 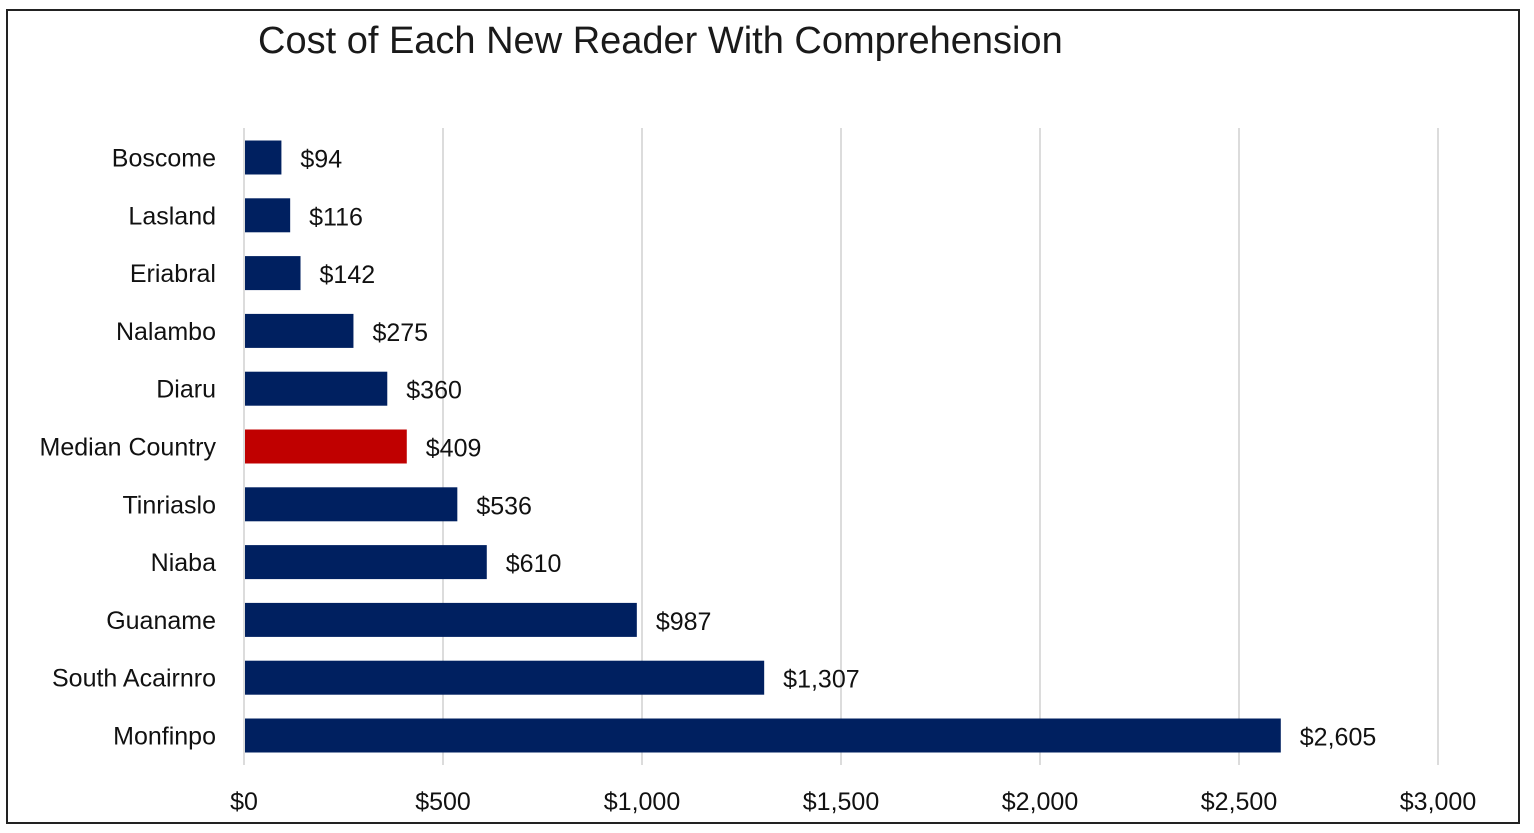 I want to click on x-tick-label: $500, so click(x=443, y=802).